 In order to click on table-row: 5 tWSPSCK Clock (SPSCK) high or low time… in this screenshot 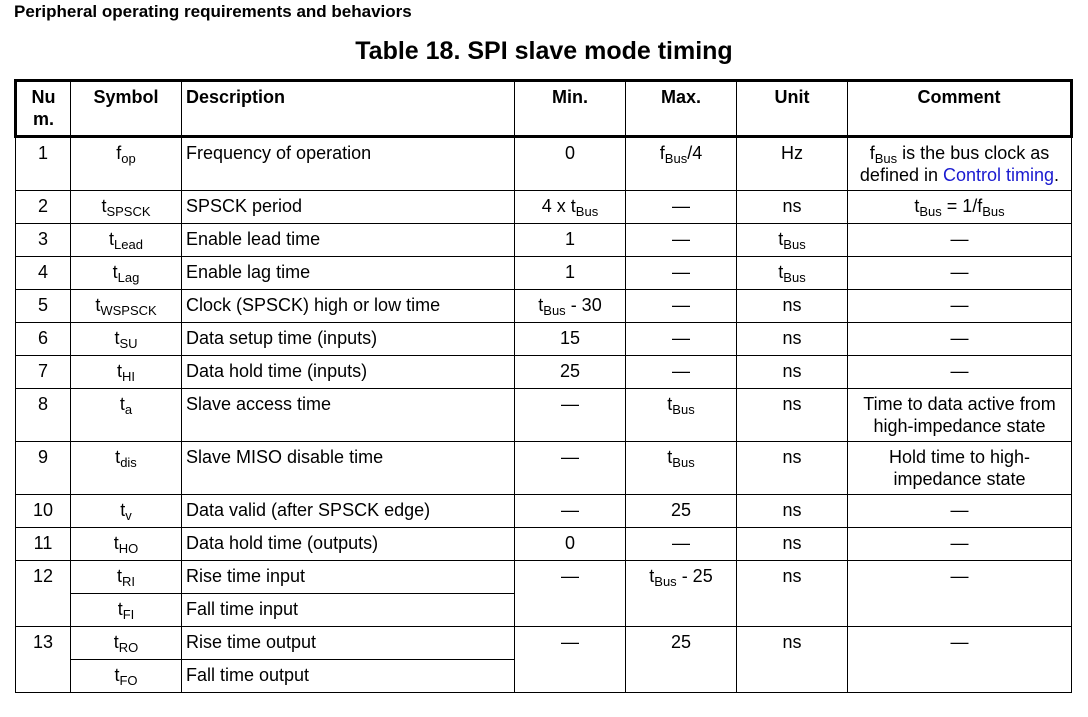, I will do `click(543, 306)`.